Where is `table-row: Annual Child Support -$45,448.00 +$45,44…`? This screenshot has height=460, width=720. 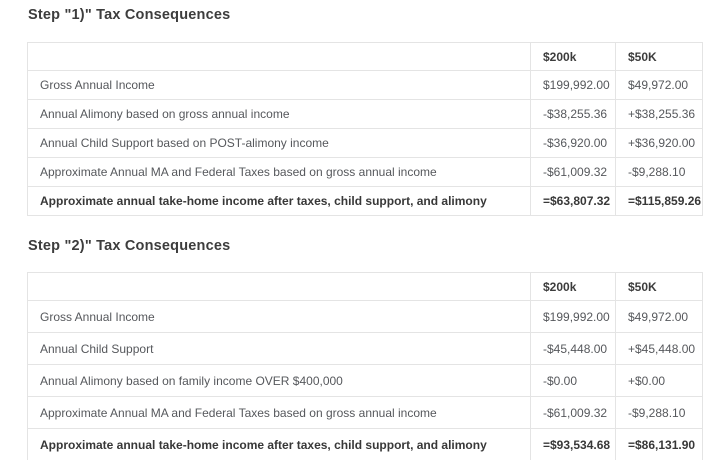 table-row: Annual Child Support -$45,448.00 +$45,44… is located at coordinates (365, 348).